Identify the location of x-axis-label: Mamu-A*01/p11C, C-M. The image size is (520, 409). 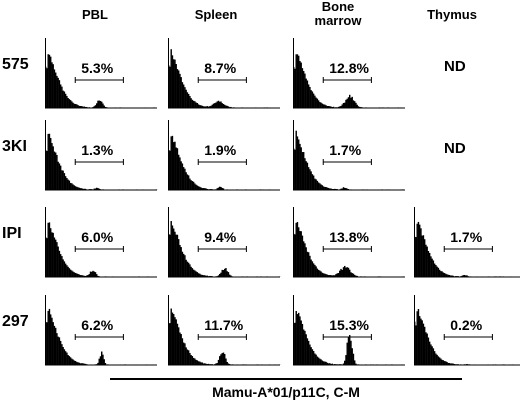
(286, 392).